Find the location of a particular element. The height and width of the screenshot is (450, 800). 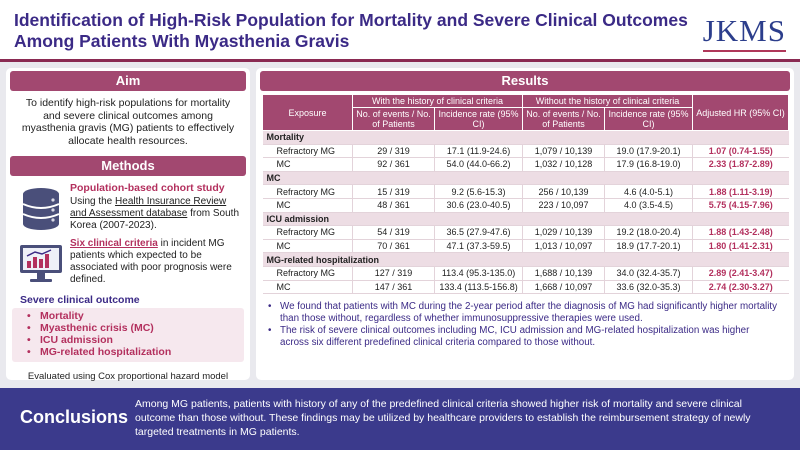

cell-without-rate: 33.6 (32.0-35.3) is located at coordinates (648, 287).